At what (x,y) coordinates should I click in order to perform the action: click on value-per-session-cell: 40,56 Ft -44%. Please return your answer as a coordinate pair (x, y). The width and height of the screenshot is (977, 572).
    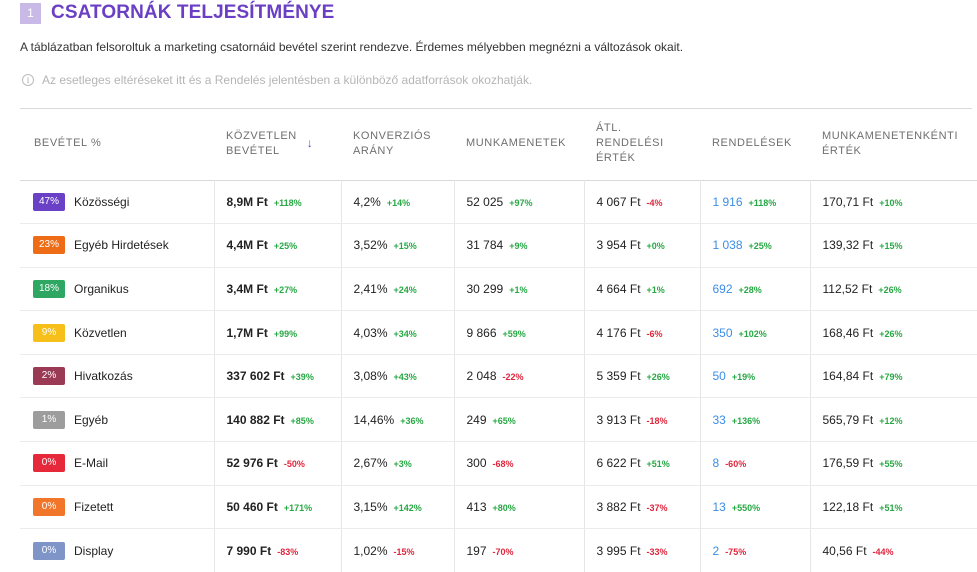
    Looking at the image, I should click on (893, 550).